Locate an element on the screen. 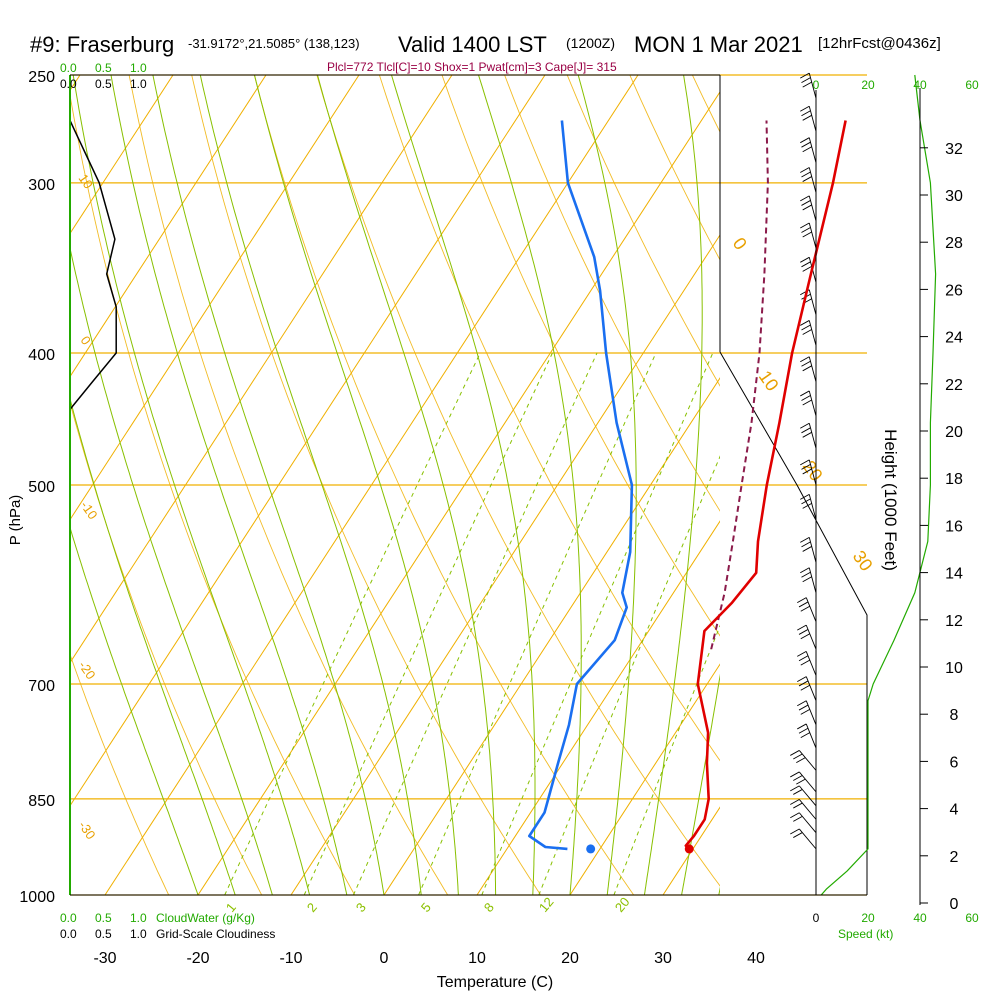 The width and height of the screenshot is (1000, 1000). valid-date: MON 1 Mar 2021 is located at coordinates (718, 44).